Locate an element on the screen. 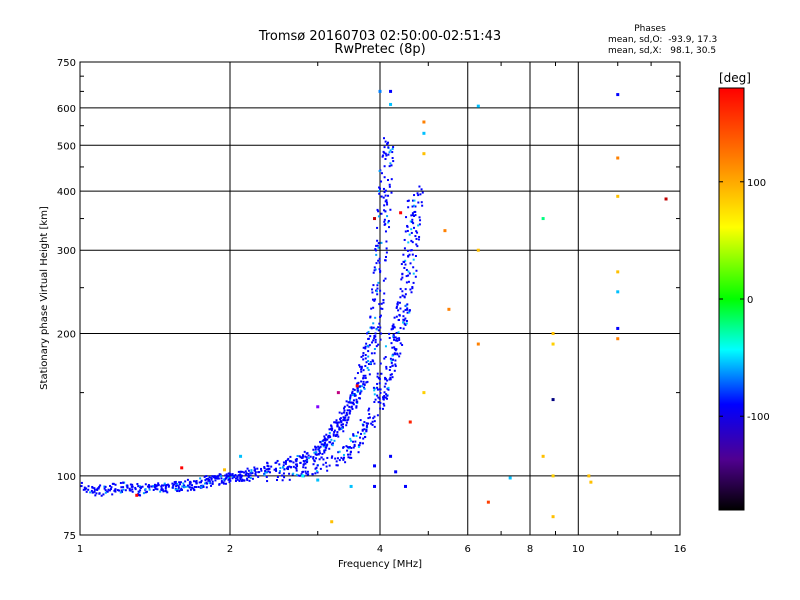 The image size is (800, 600). chart-title: Tromsø 20160703 02:50:00-02:51:43 is located at coordinates (379, 36).